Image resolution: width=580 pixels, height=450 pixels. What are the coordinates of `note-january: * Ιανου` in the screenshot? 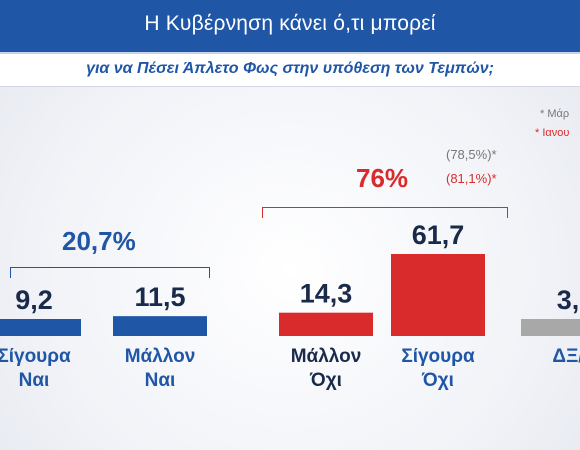 It's located at (552, 133).